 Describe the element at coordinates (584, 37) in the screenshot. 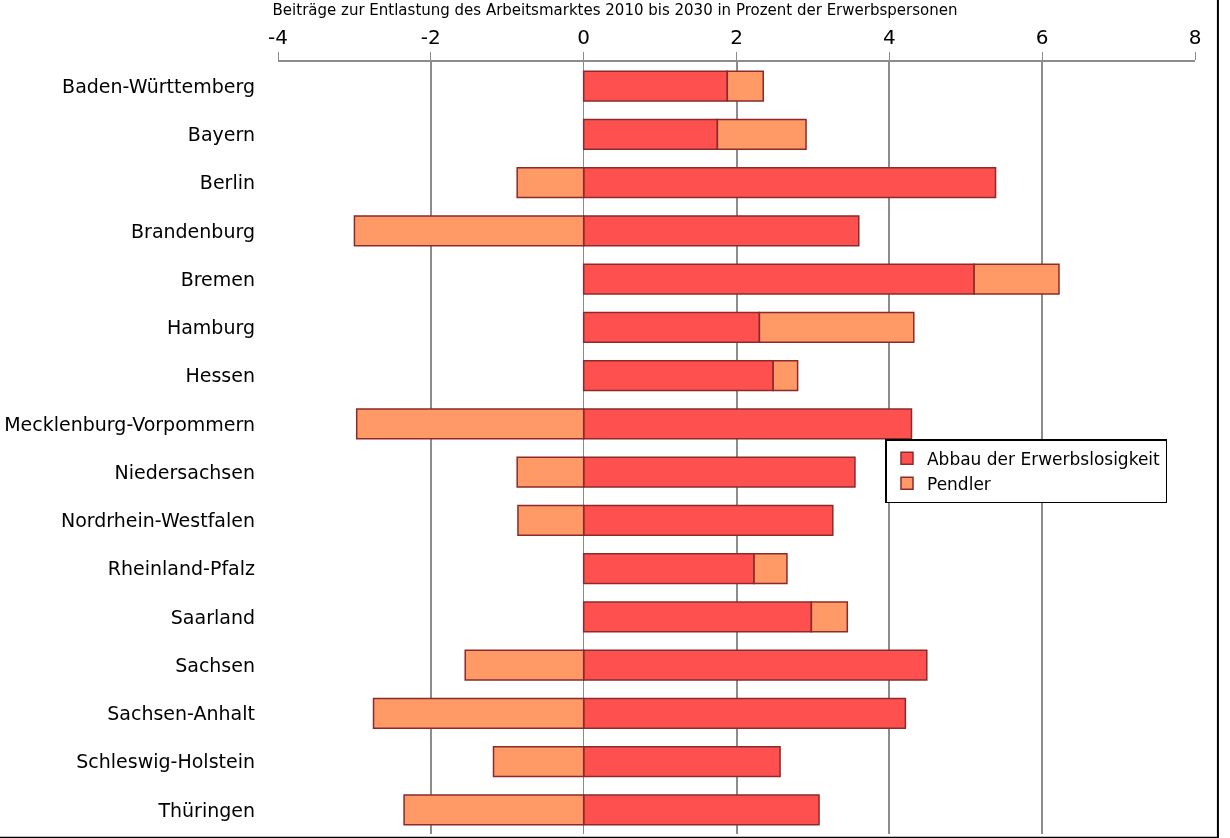

I see `x-tick-label: 0` at that location.